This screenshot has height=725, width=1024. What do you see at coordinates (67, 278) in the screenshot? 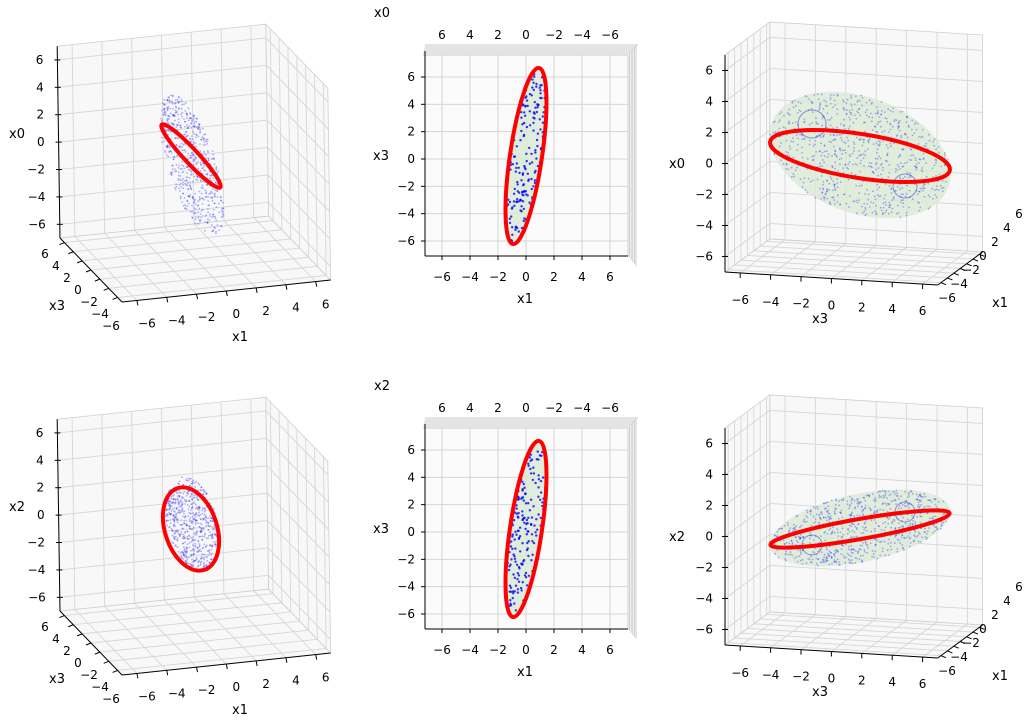
I see `depth-tick-label: 2` at bounding box center [67, 278].